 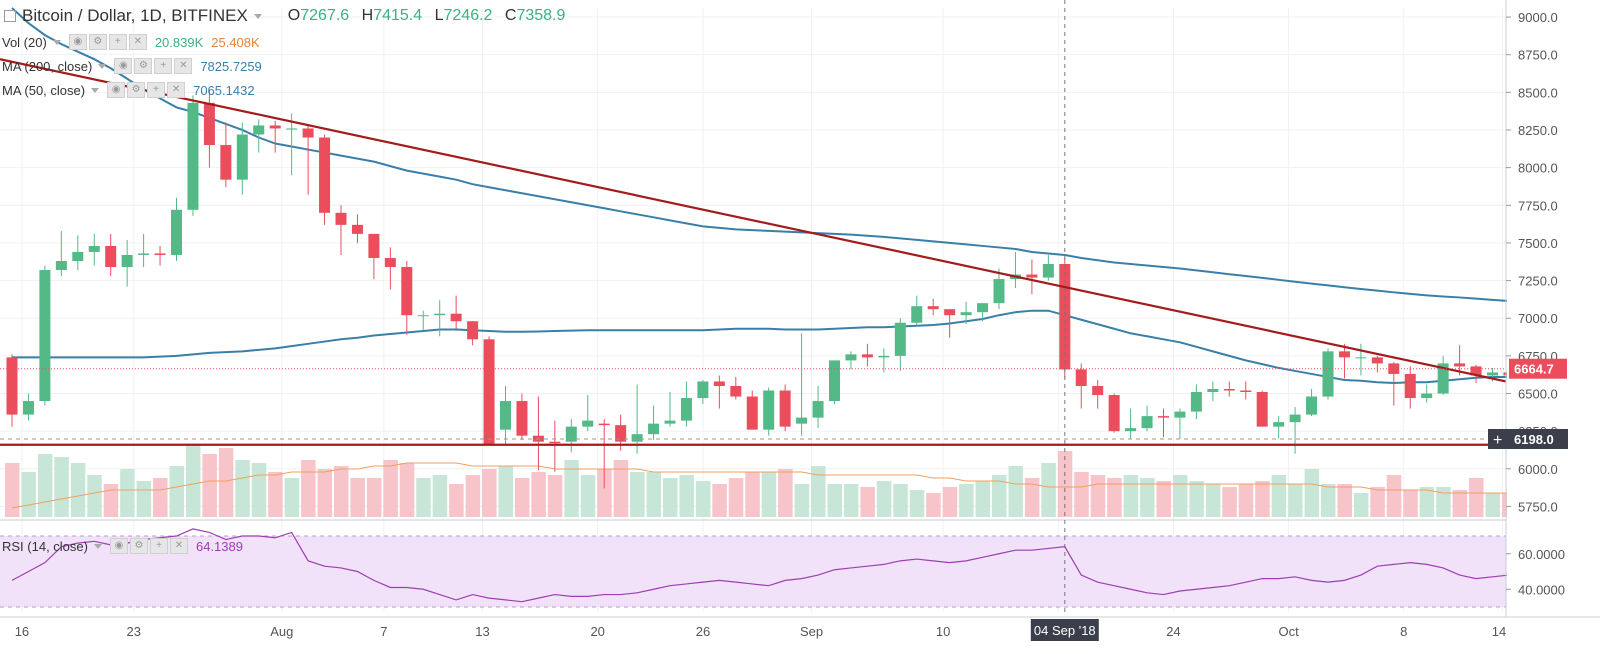 What do you see at coordinates (235, 42) in the screenshot?
I see `vol-ma-value: 25.408K` at bounding box center [235, 42].